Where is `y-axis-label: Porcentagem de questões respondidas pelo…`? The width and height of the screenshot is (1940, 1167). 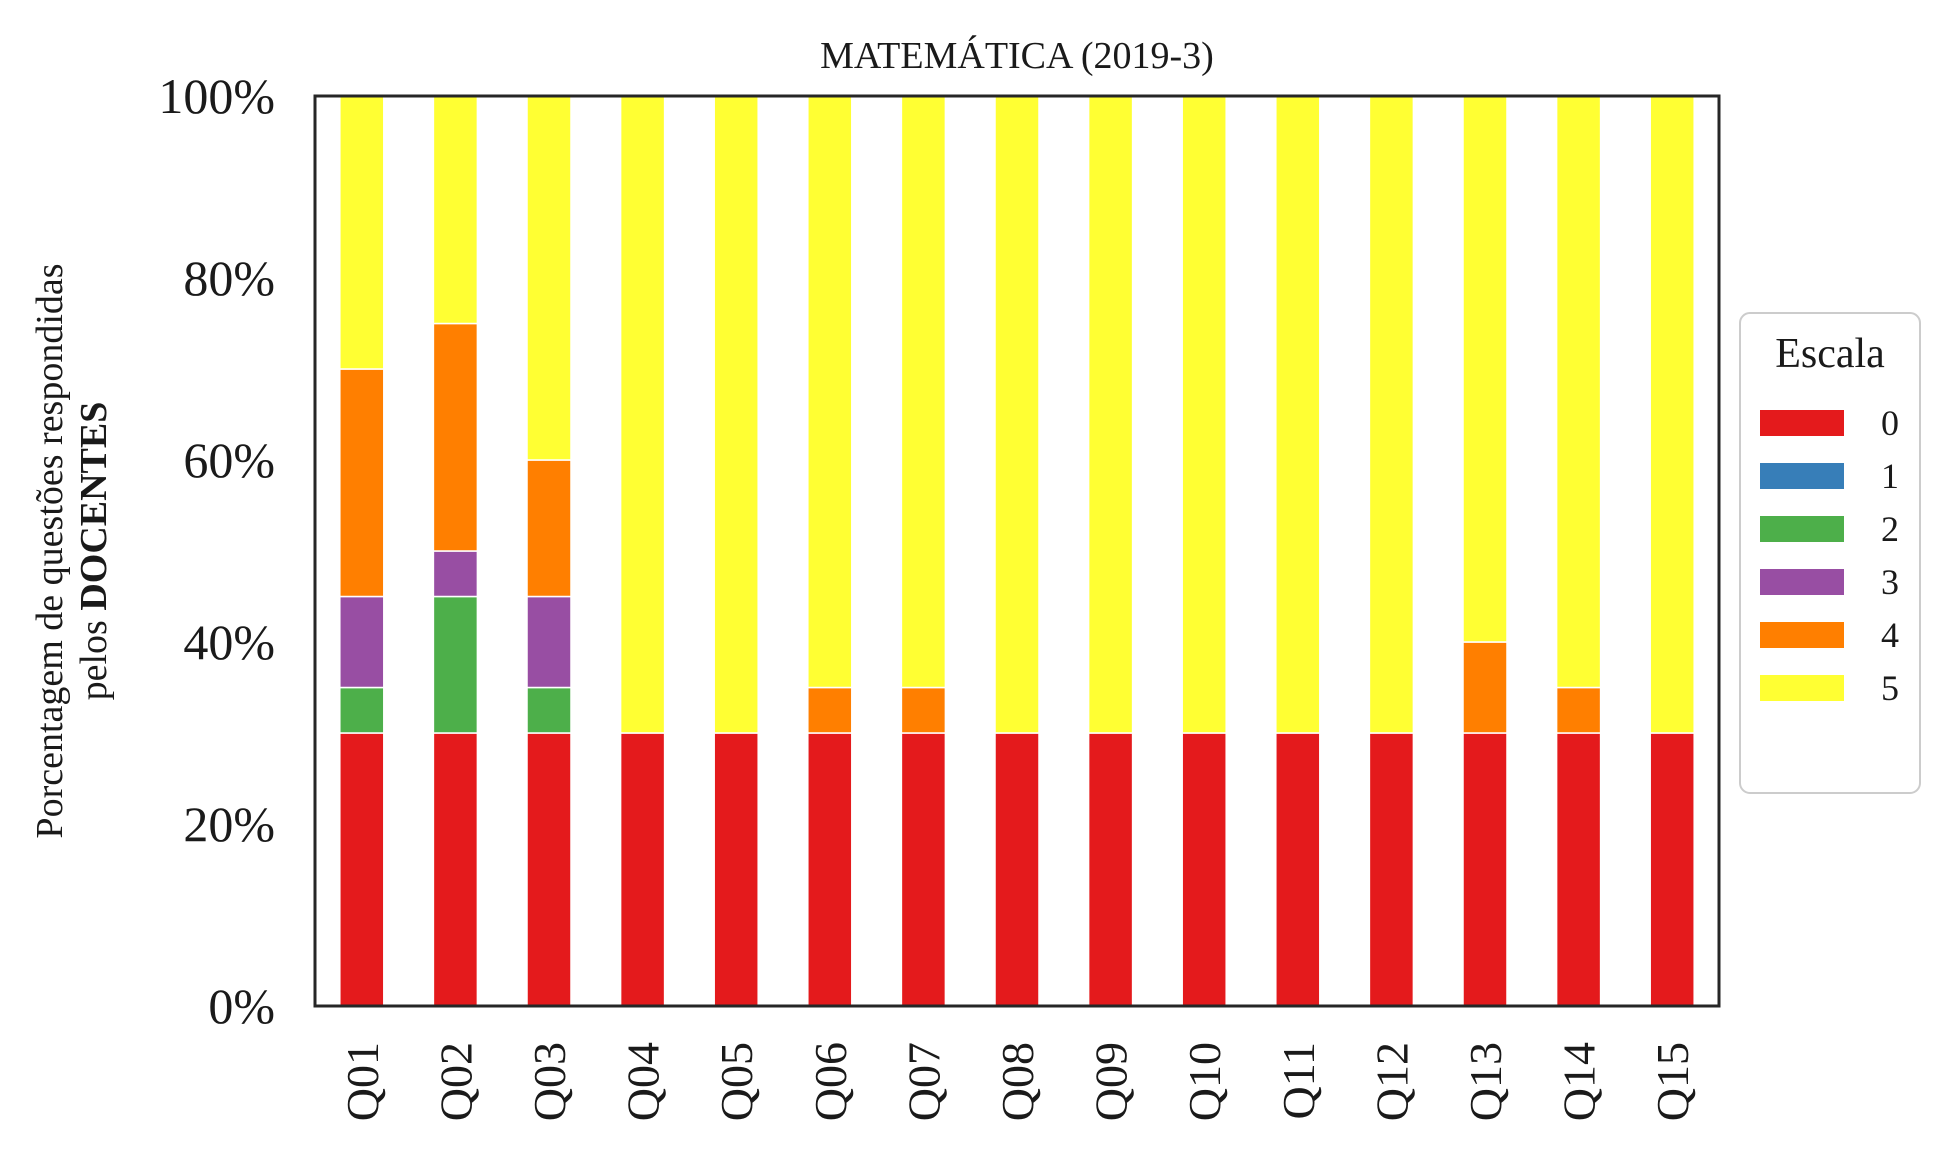
y-axis-label: Porcentagem de questões respondidas pelo… is located at coordinates (72, 550).